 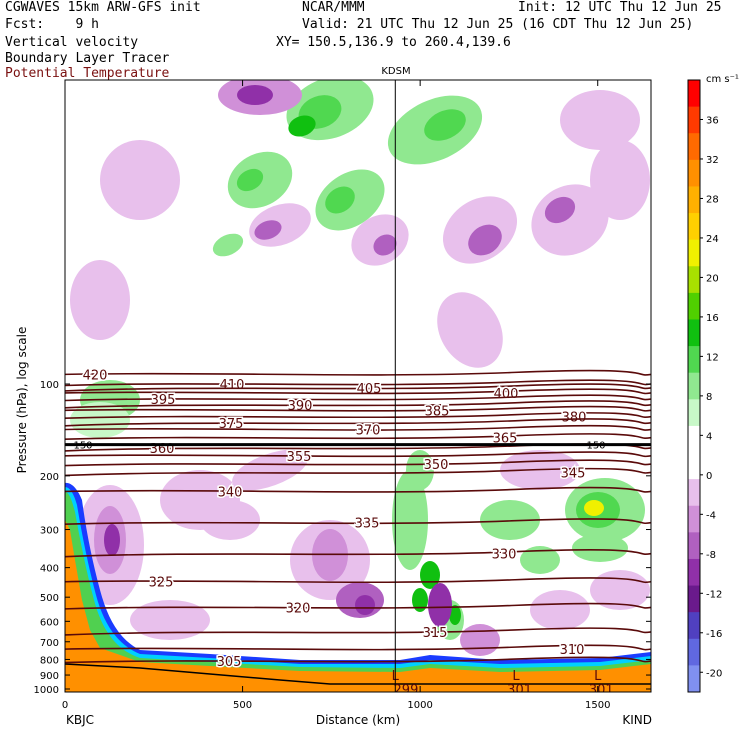 I want to click on y-tick-label: 1000, so click(x=46, y=690).